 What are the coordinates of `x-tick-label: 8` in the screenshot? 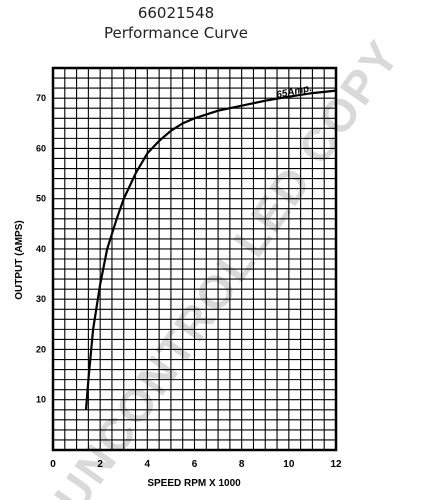 It's located at (242, 464).